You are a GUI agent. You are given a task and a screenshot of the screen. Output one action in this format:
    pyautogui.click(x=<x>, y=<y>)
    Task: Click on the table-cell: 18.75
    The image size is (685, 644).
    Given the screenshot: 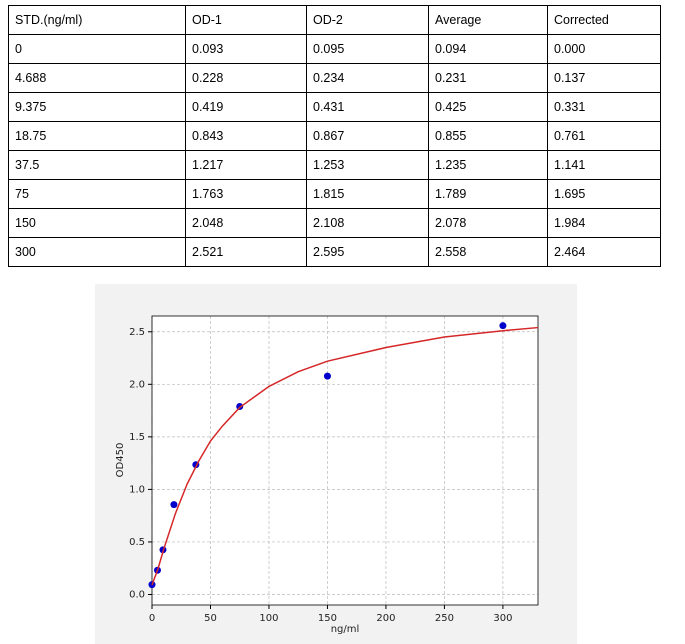 What is the action you would take?
    pyautogui.click(x=97, y=136)
    